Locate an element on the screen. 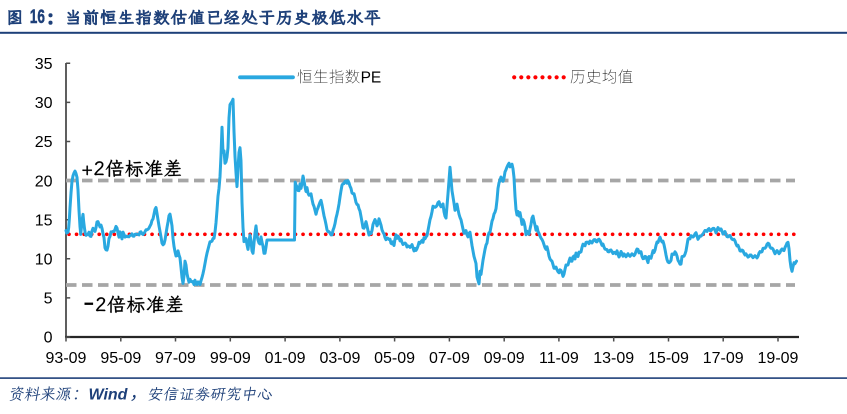 The height and width of the screenshot is (414, 847). svg-text: 95-09 is located at coordinates (120, 358).